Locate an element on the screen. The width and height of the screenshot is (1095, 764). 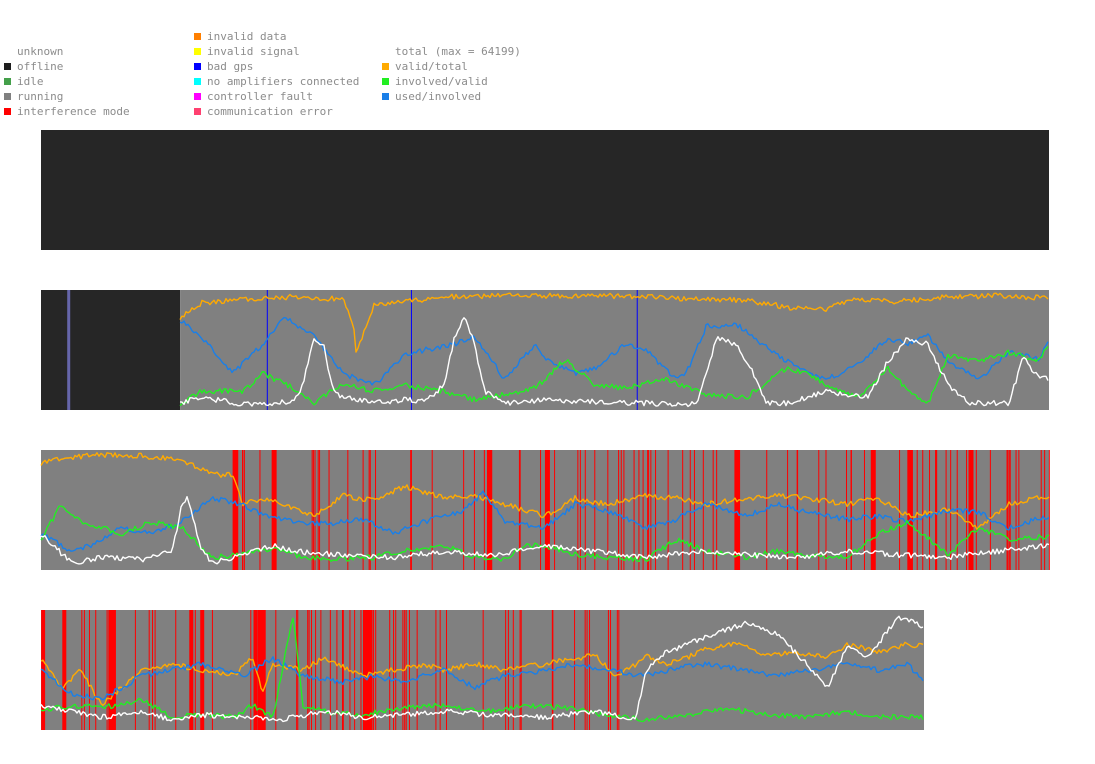
legend-label: bad gps is located at coordinates (230, 66).